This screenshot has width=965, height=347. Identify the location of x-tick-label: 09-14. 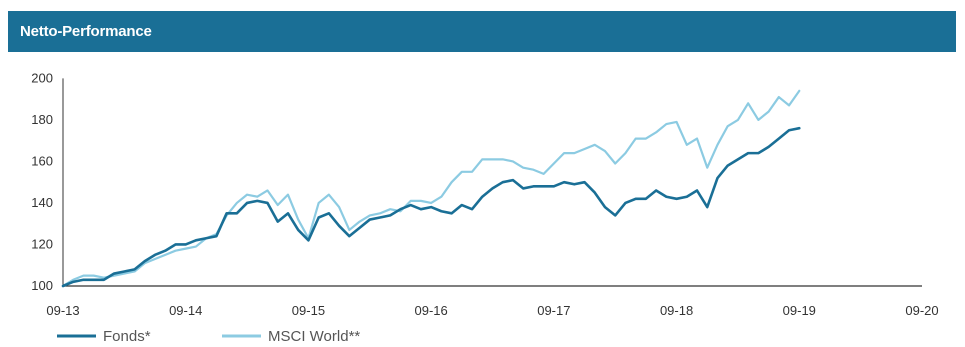
(185, 310).